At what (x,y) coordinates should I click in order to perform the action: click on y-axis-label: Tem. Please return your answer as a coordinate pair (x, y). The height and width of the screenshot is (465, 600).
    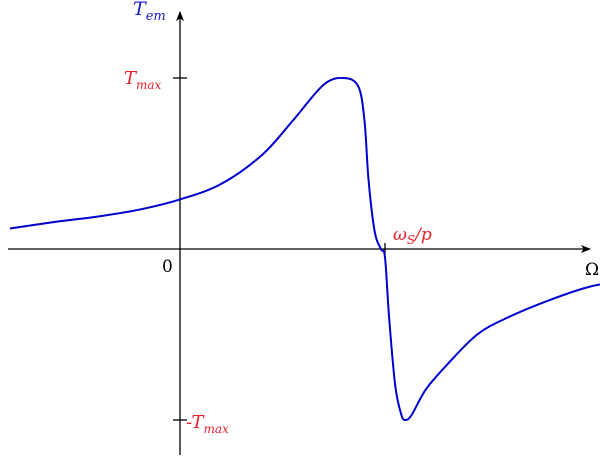
    Looking at the image, I should click on (149, 12).